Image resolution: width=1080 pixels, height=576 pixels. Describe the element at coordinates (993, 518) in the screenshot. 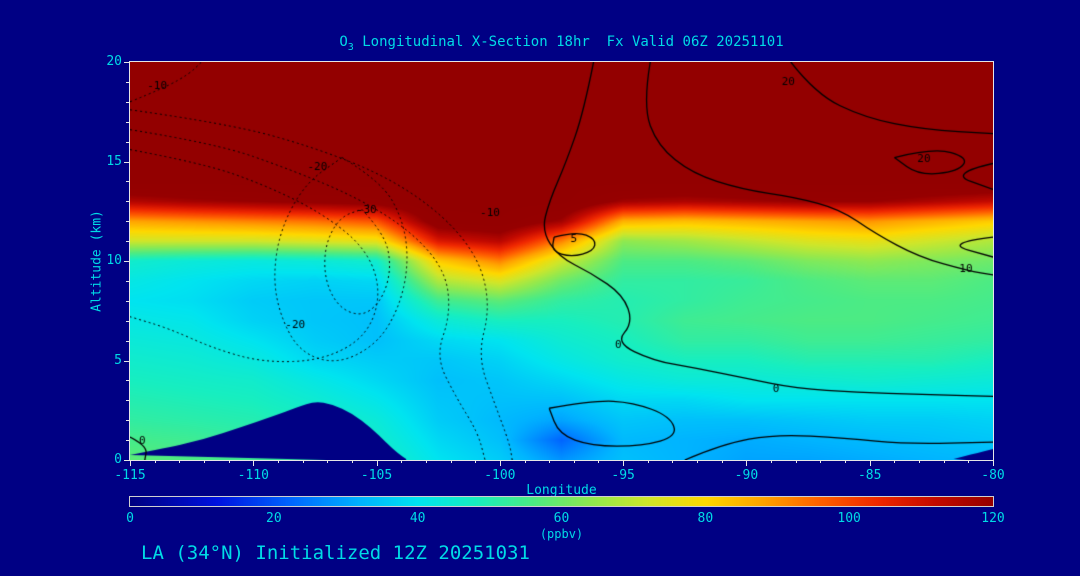

I see `colorbar-tick-label: 120` at that location.